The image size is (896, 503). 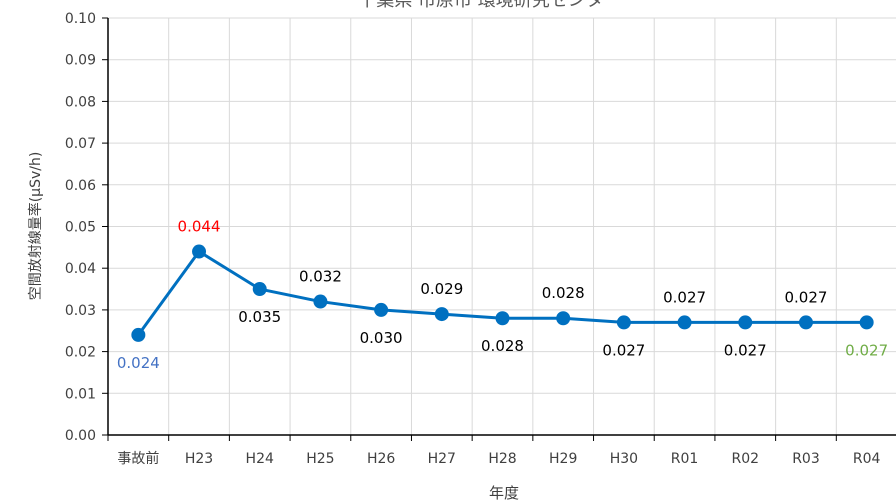 I want to click on x-tick-label: H30, so click(x=624, y=459).